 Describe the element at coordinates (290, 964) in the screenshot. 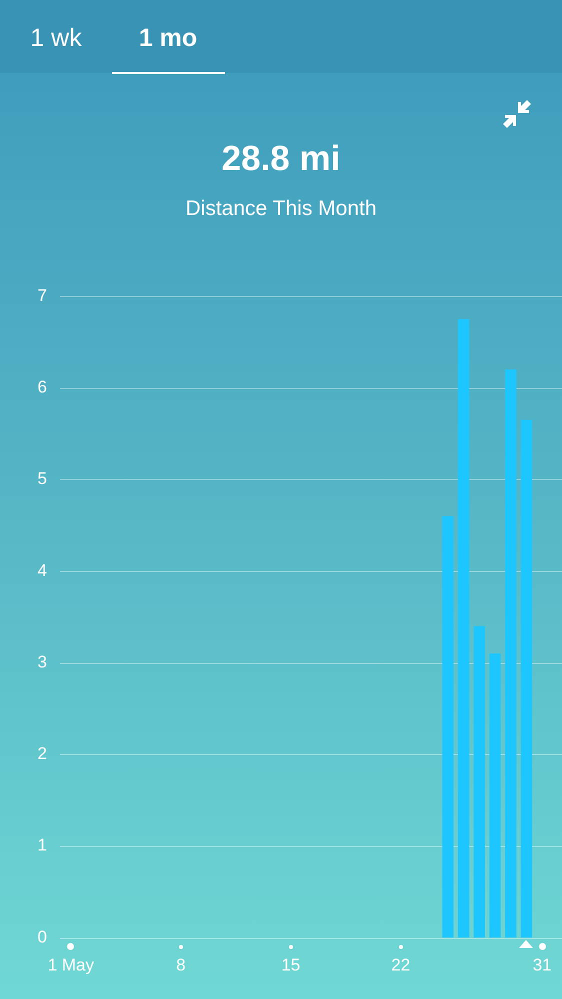

I see `x-tick-label: 15` at that location.